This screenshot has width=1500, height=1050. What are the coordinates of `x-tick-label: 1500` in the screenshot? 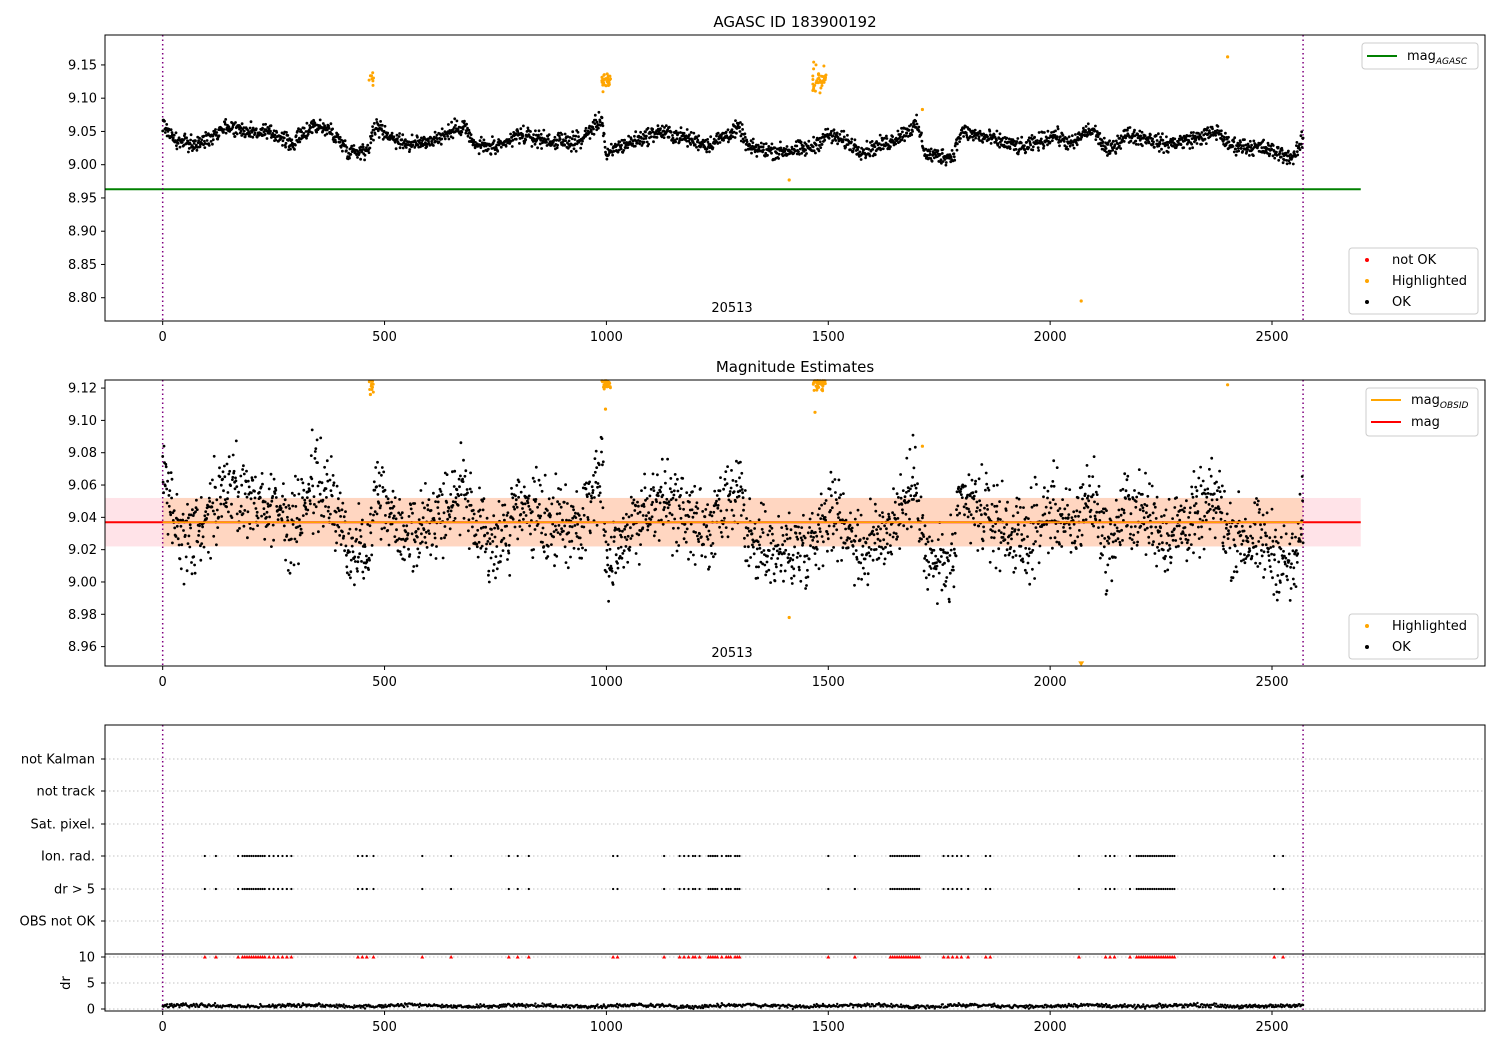 It's located at (828, 337).